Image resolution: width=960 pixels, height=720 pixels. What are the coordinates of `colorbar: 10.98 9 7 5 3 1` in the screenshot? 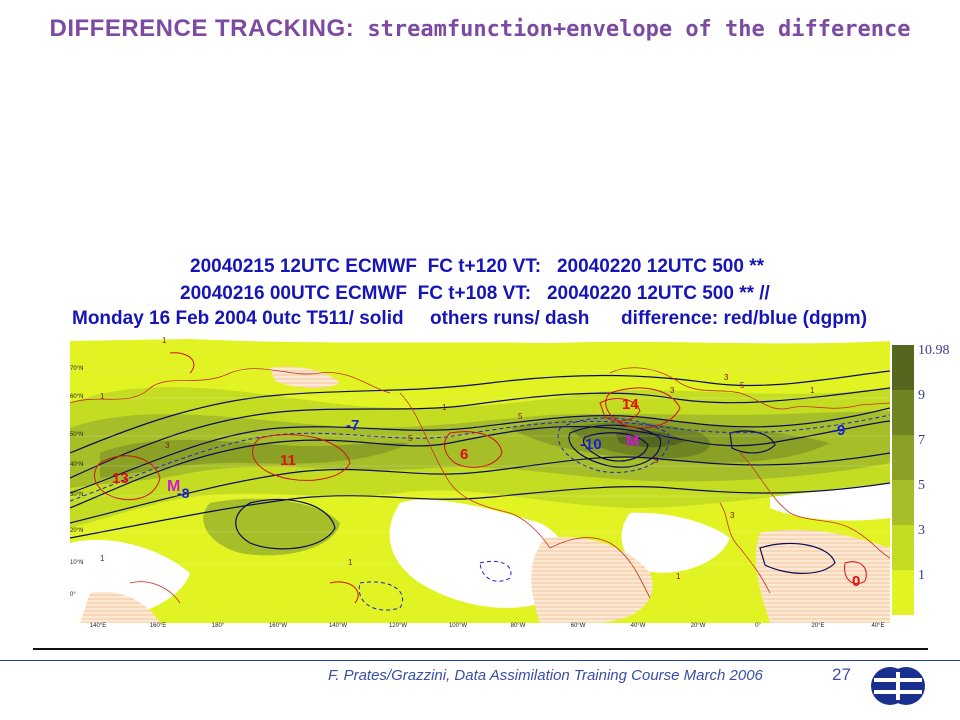 It's located at (921, 480).